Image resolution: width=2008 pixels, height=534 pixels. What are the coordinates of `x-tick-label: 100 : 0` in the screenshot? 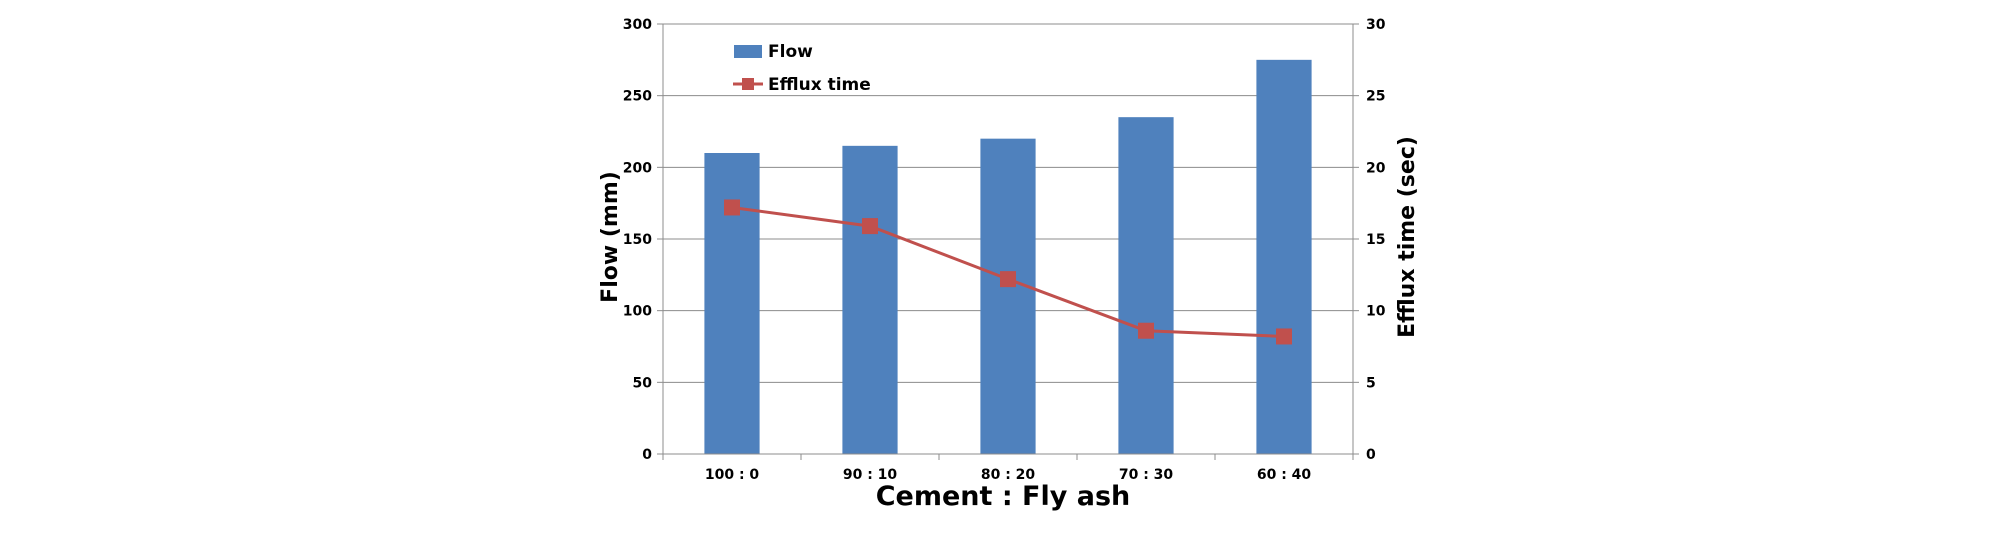 It's located at (732, 475).